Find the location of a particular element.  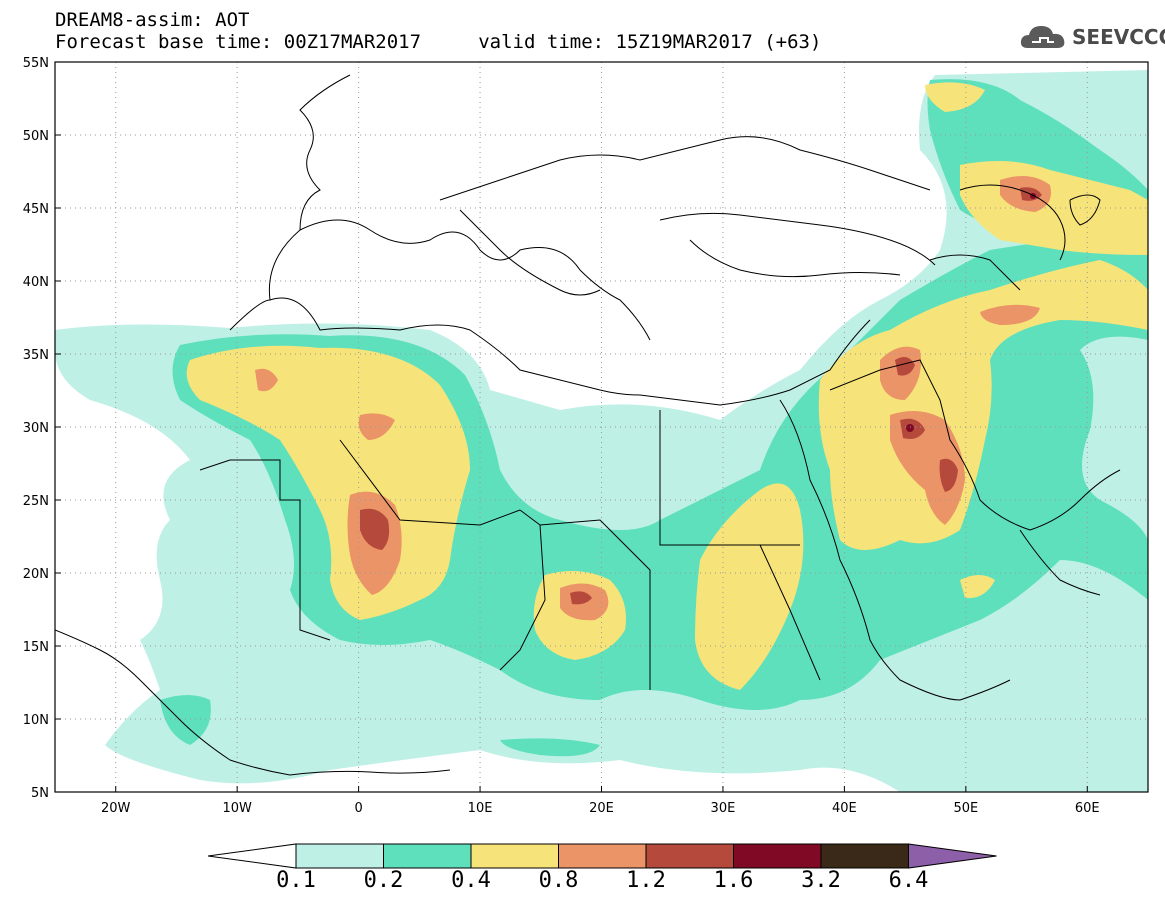

lat-label: 25N is located at coordinates (36, 501).